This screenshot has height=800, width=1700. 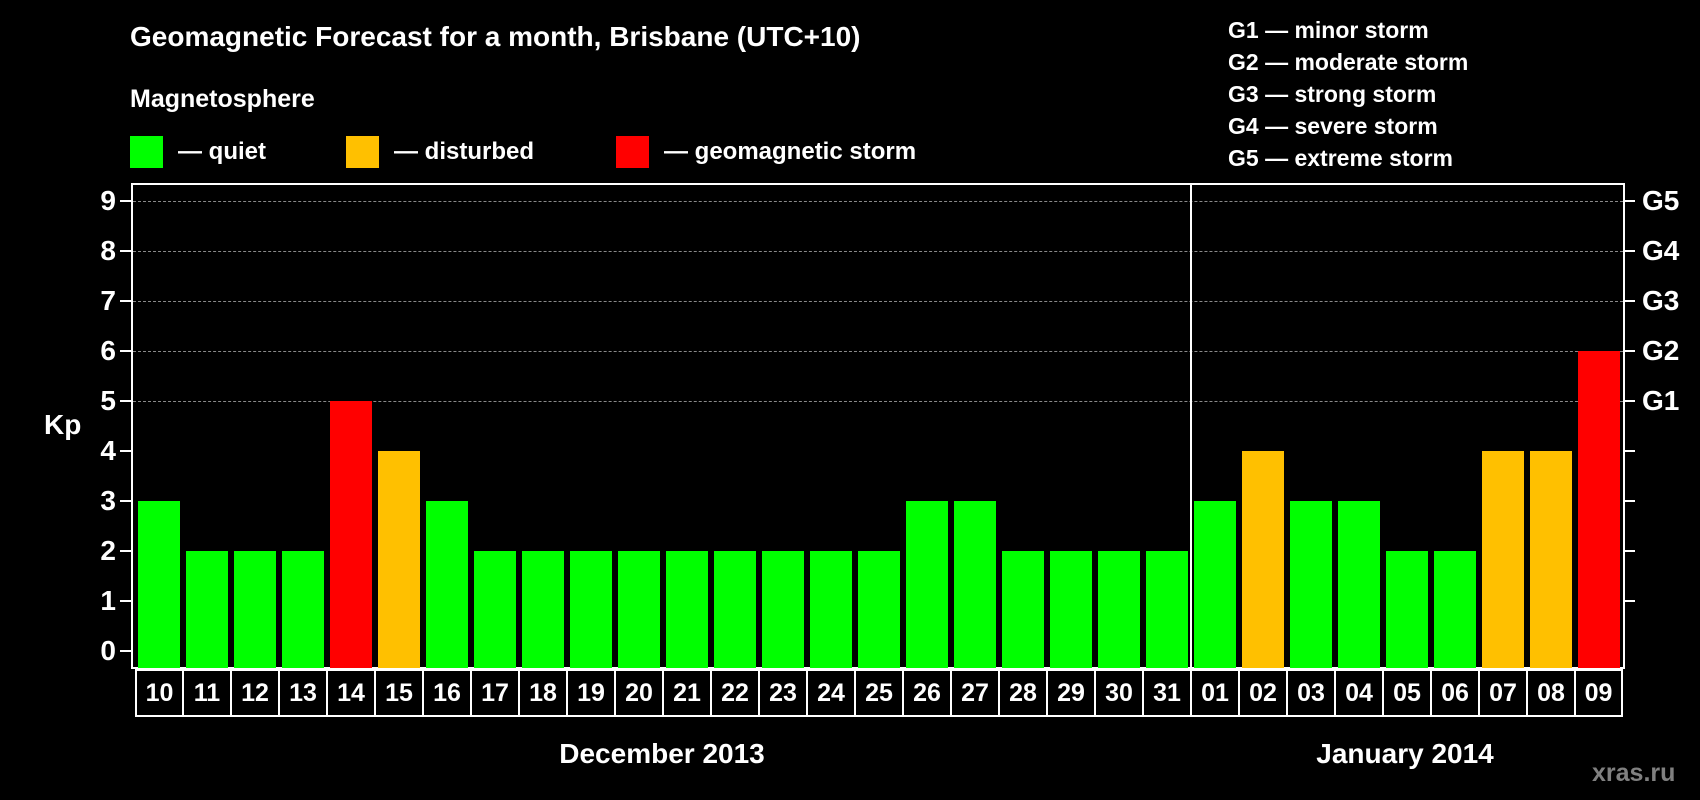 I want to click on day-label: 25, so click(x=879, y=693).